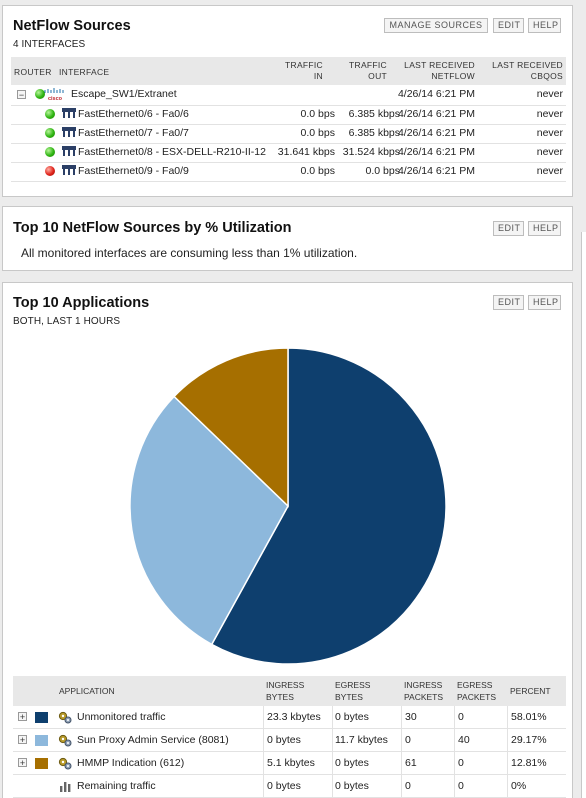 This screenshot has width=586, height=798. What do you see at coordinates (133, 133) in the screenshot?
I see `interface-name: FastEthernet0/7 - Fa0/7` at bounding box center [133, 133].